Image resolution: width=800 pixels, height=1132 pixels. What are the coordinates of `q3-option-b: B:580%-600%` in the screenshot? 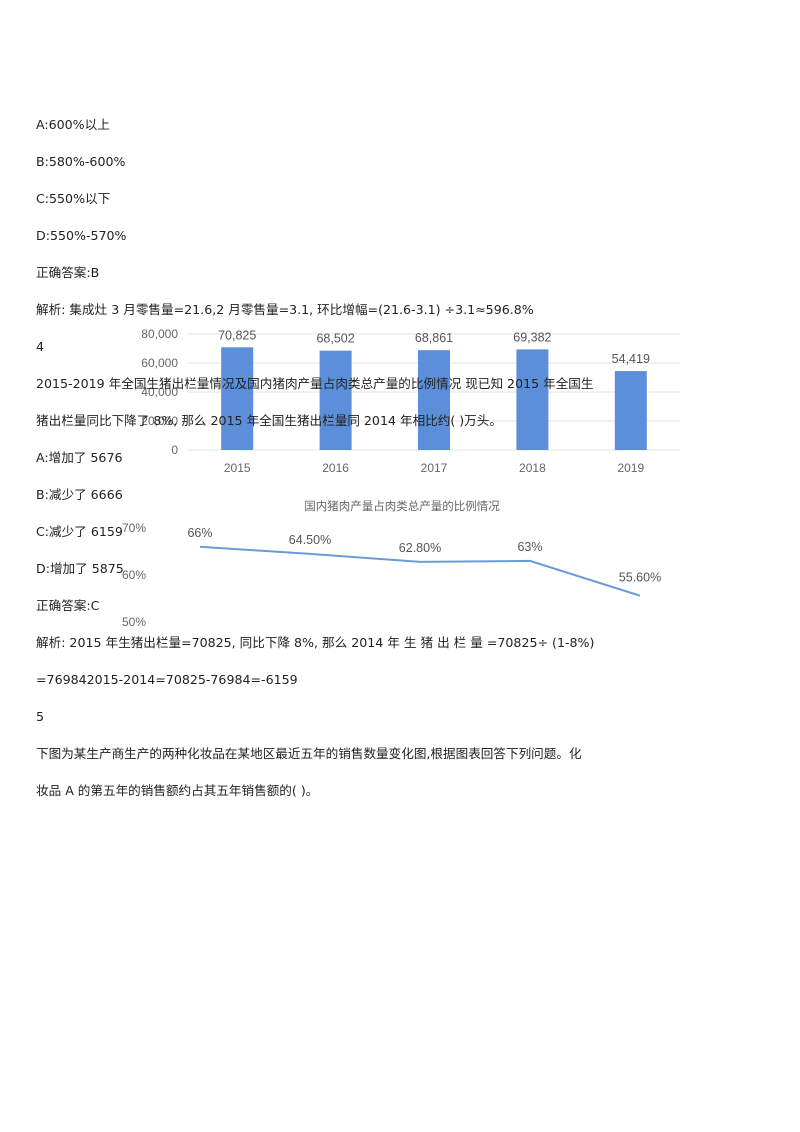 It's located at (81, 161).